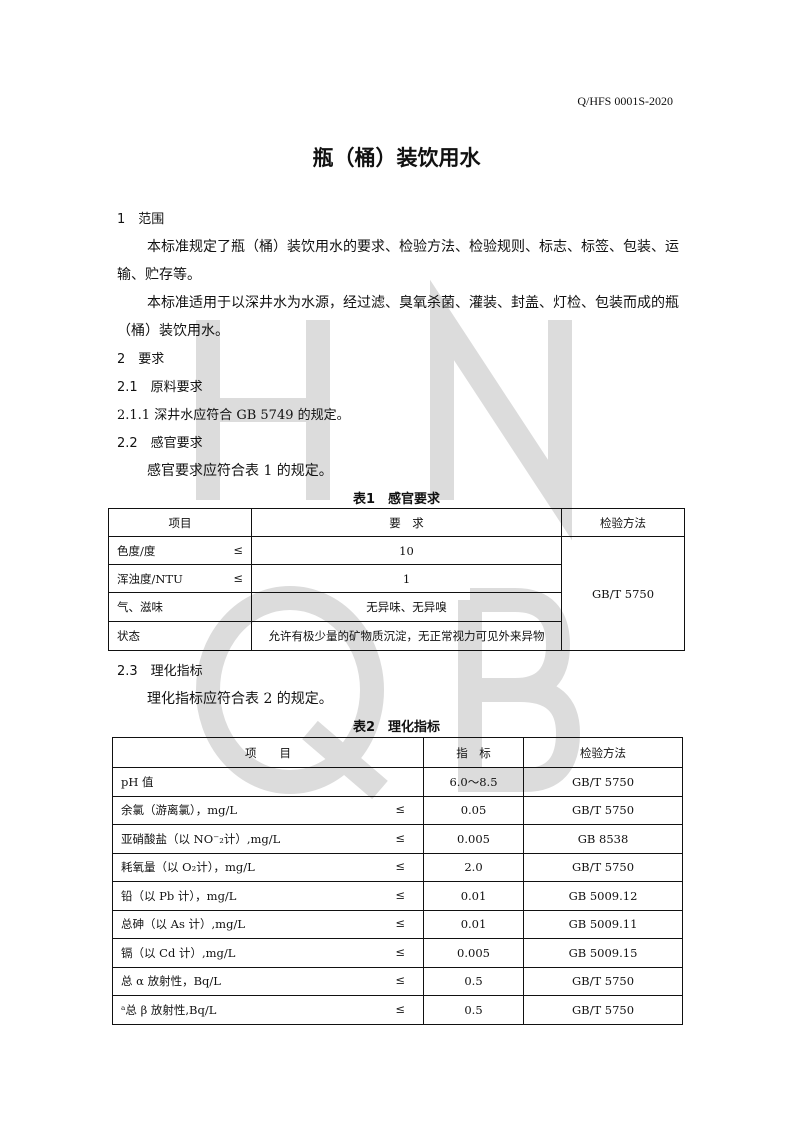 Image resolution: width=793 pixels, height=1122 pixels. I want to click on document-title: 瓶（桶）装饮用水, so click(396, 158).